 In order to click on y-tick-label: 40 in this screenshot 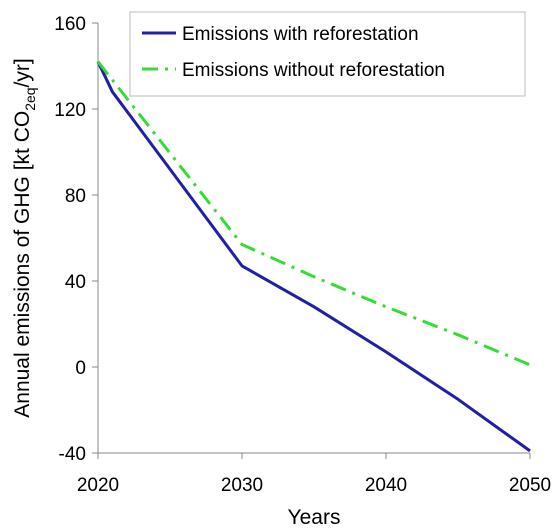, I will do `click(75, 282)`.